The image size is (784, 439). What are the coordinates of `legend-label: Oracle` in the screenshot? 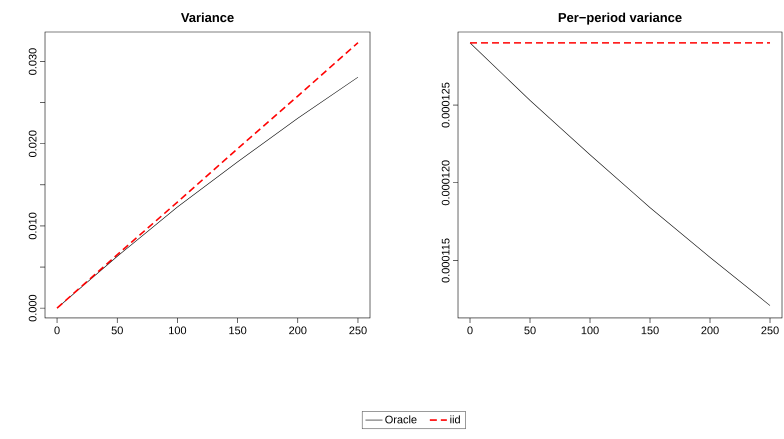 It's located at (401, 419).